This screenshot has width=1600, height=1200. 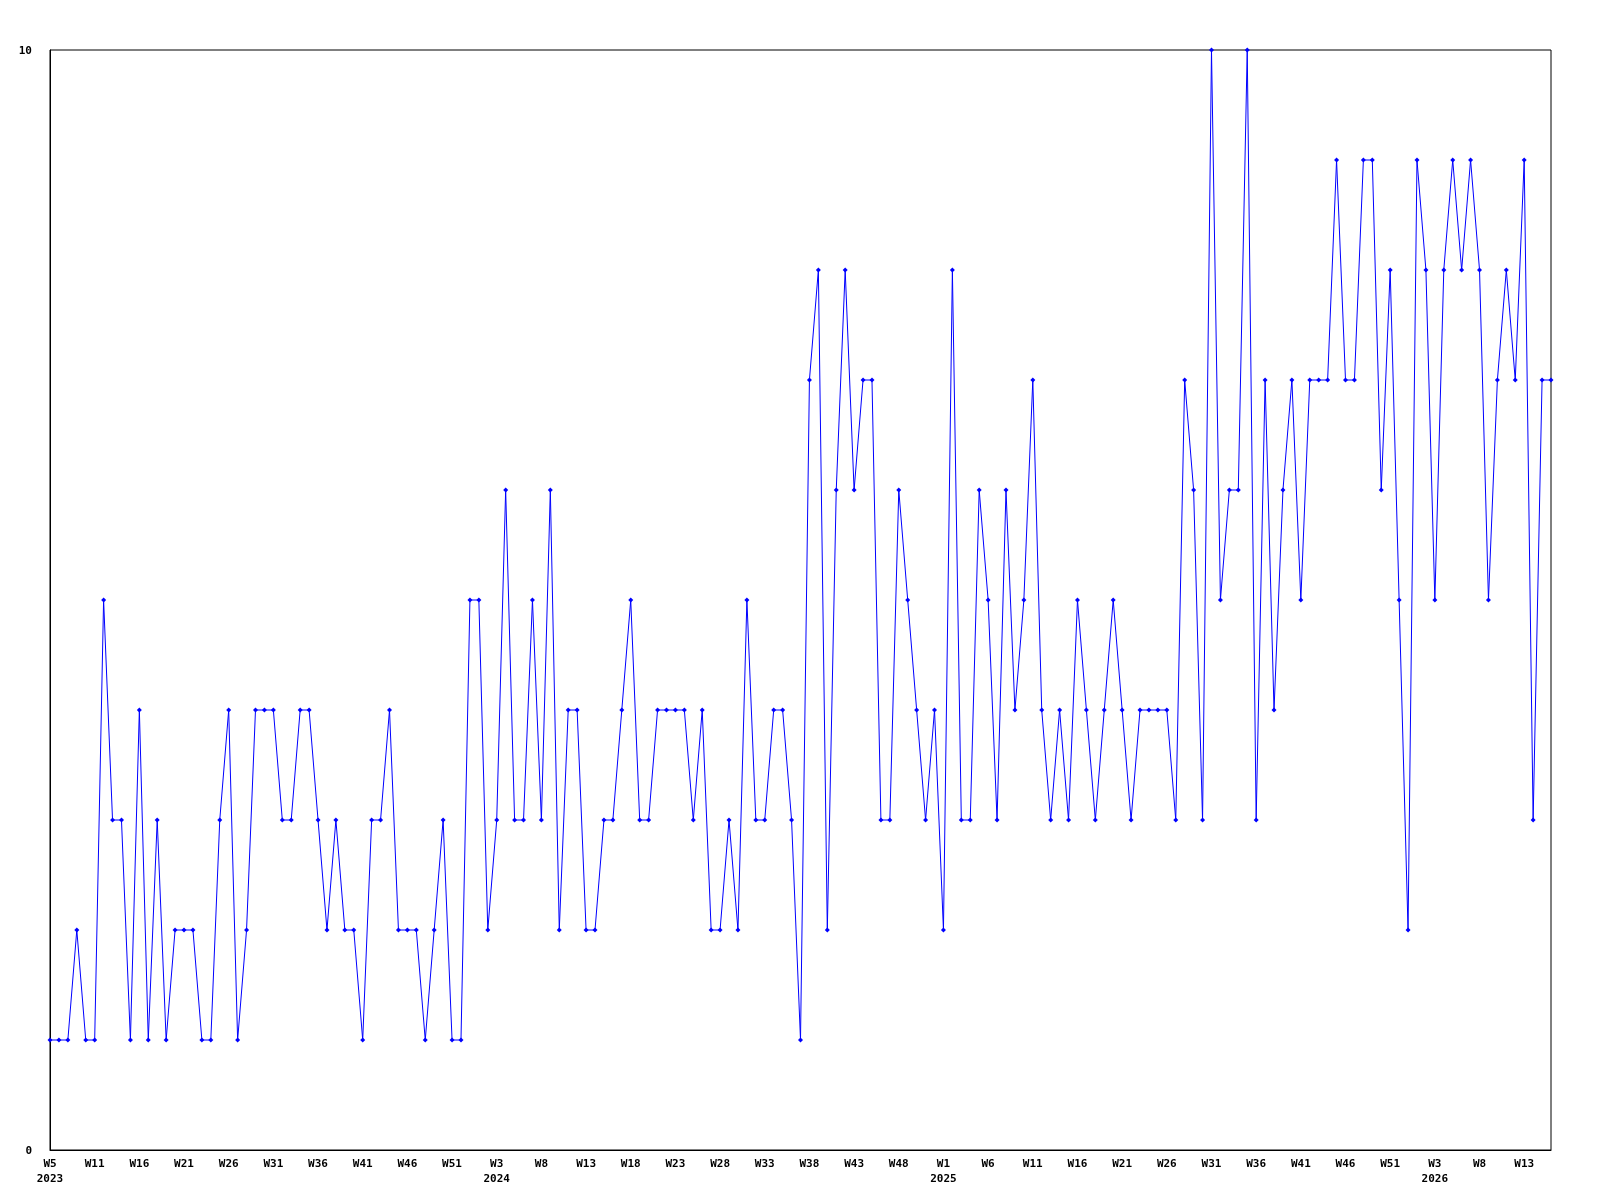 What do you see at coordinates (854, 1163) in the screenshot?
I see `x-tick-label: W43` at bounding box center [854, 1163].